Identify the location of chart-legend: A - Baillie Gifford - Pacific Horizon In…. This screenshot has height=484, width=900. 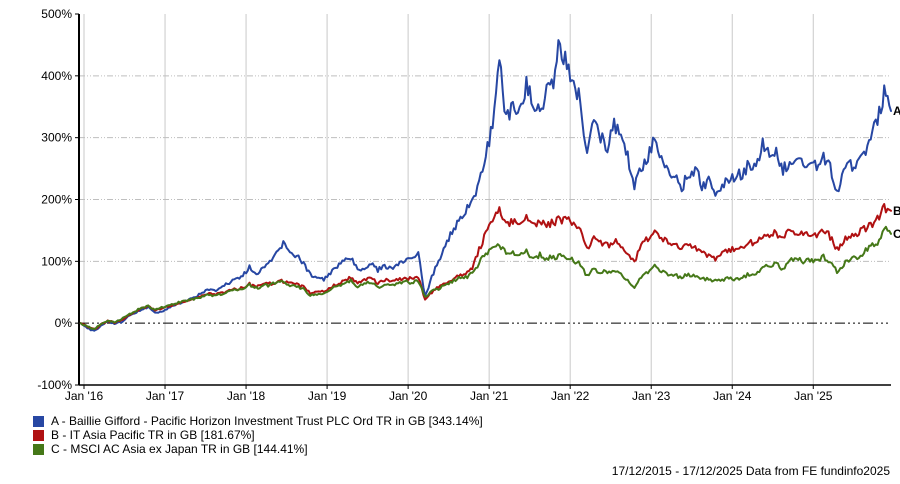
(258, 435).